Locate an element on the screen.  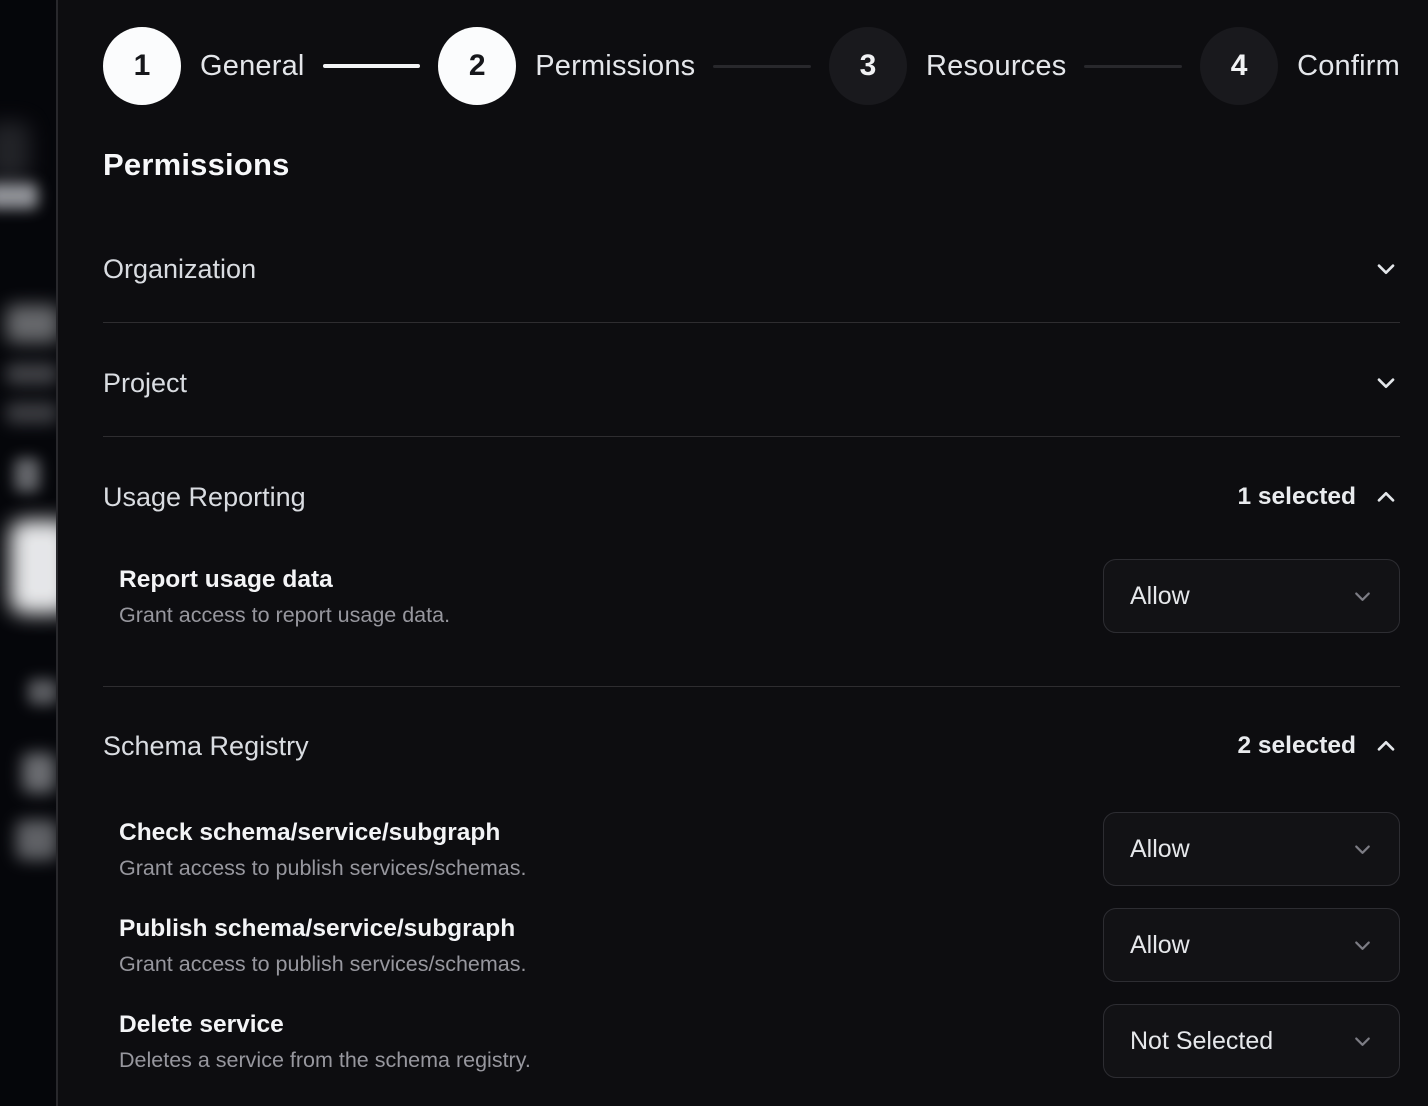
stepper-step-confirm: 4 Confirm is located at coordinates (1300, 66).